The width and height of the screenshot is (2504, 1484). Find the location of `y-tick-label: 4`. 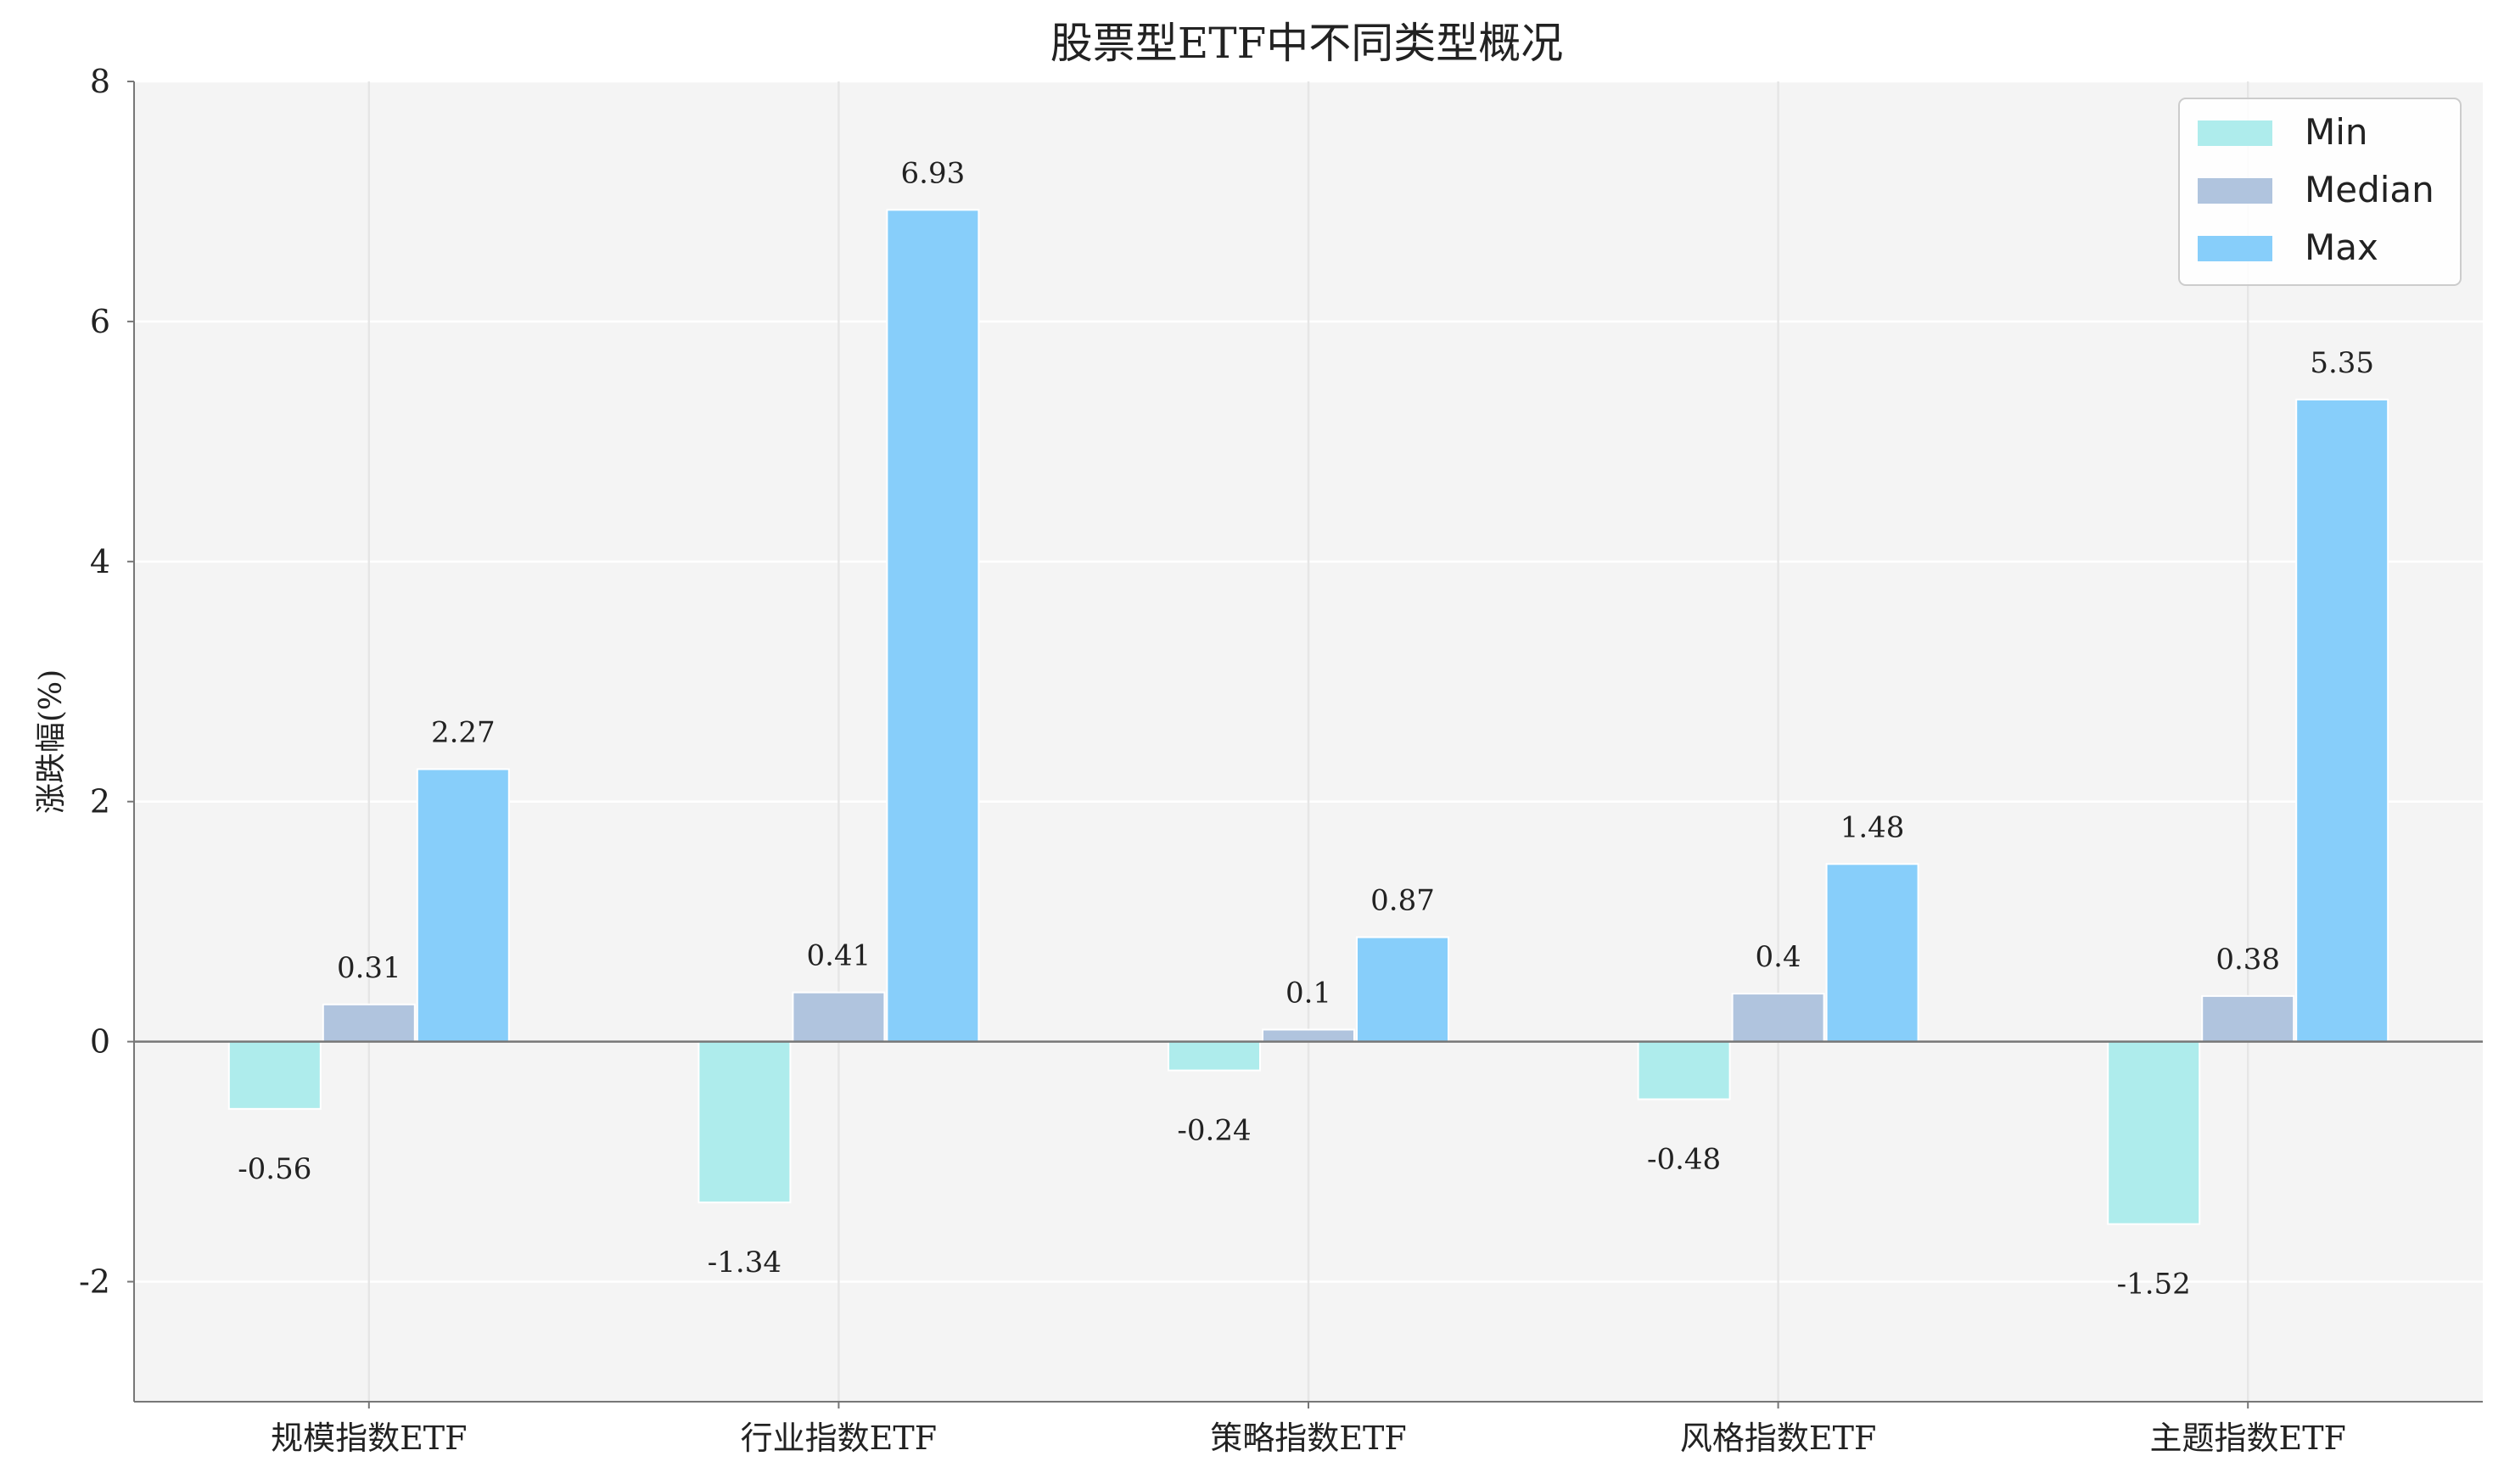

y-tick-label: 4 is located at coordinates (100, 561).